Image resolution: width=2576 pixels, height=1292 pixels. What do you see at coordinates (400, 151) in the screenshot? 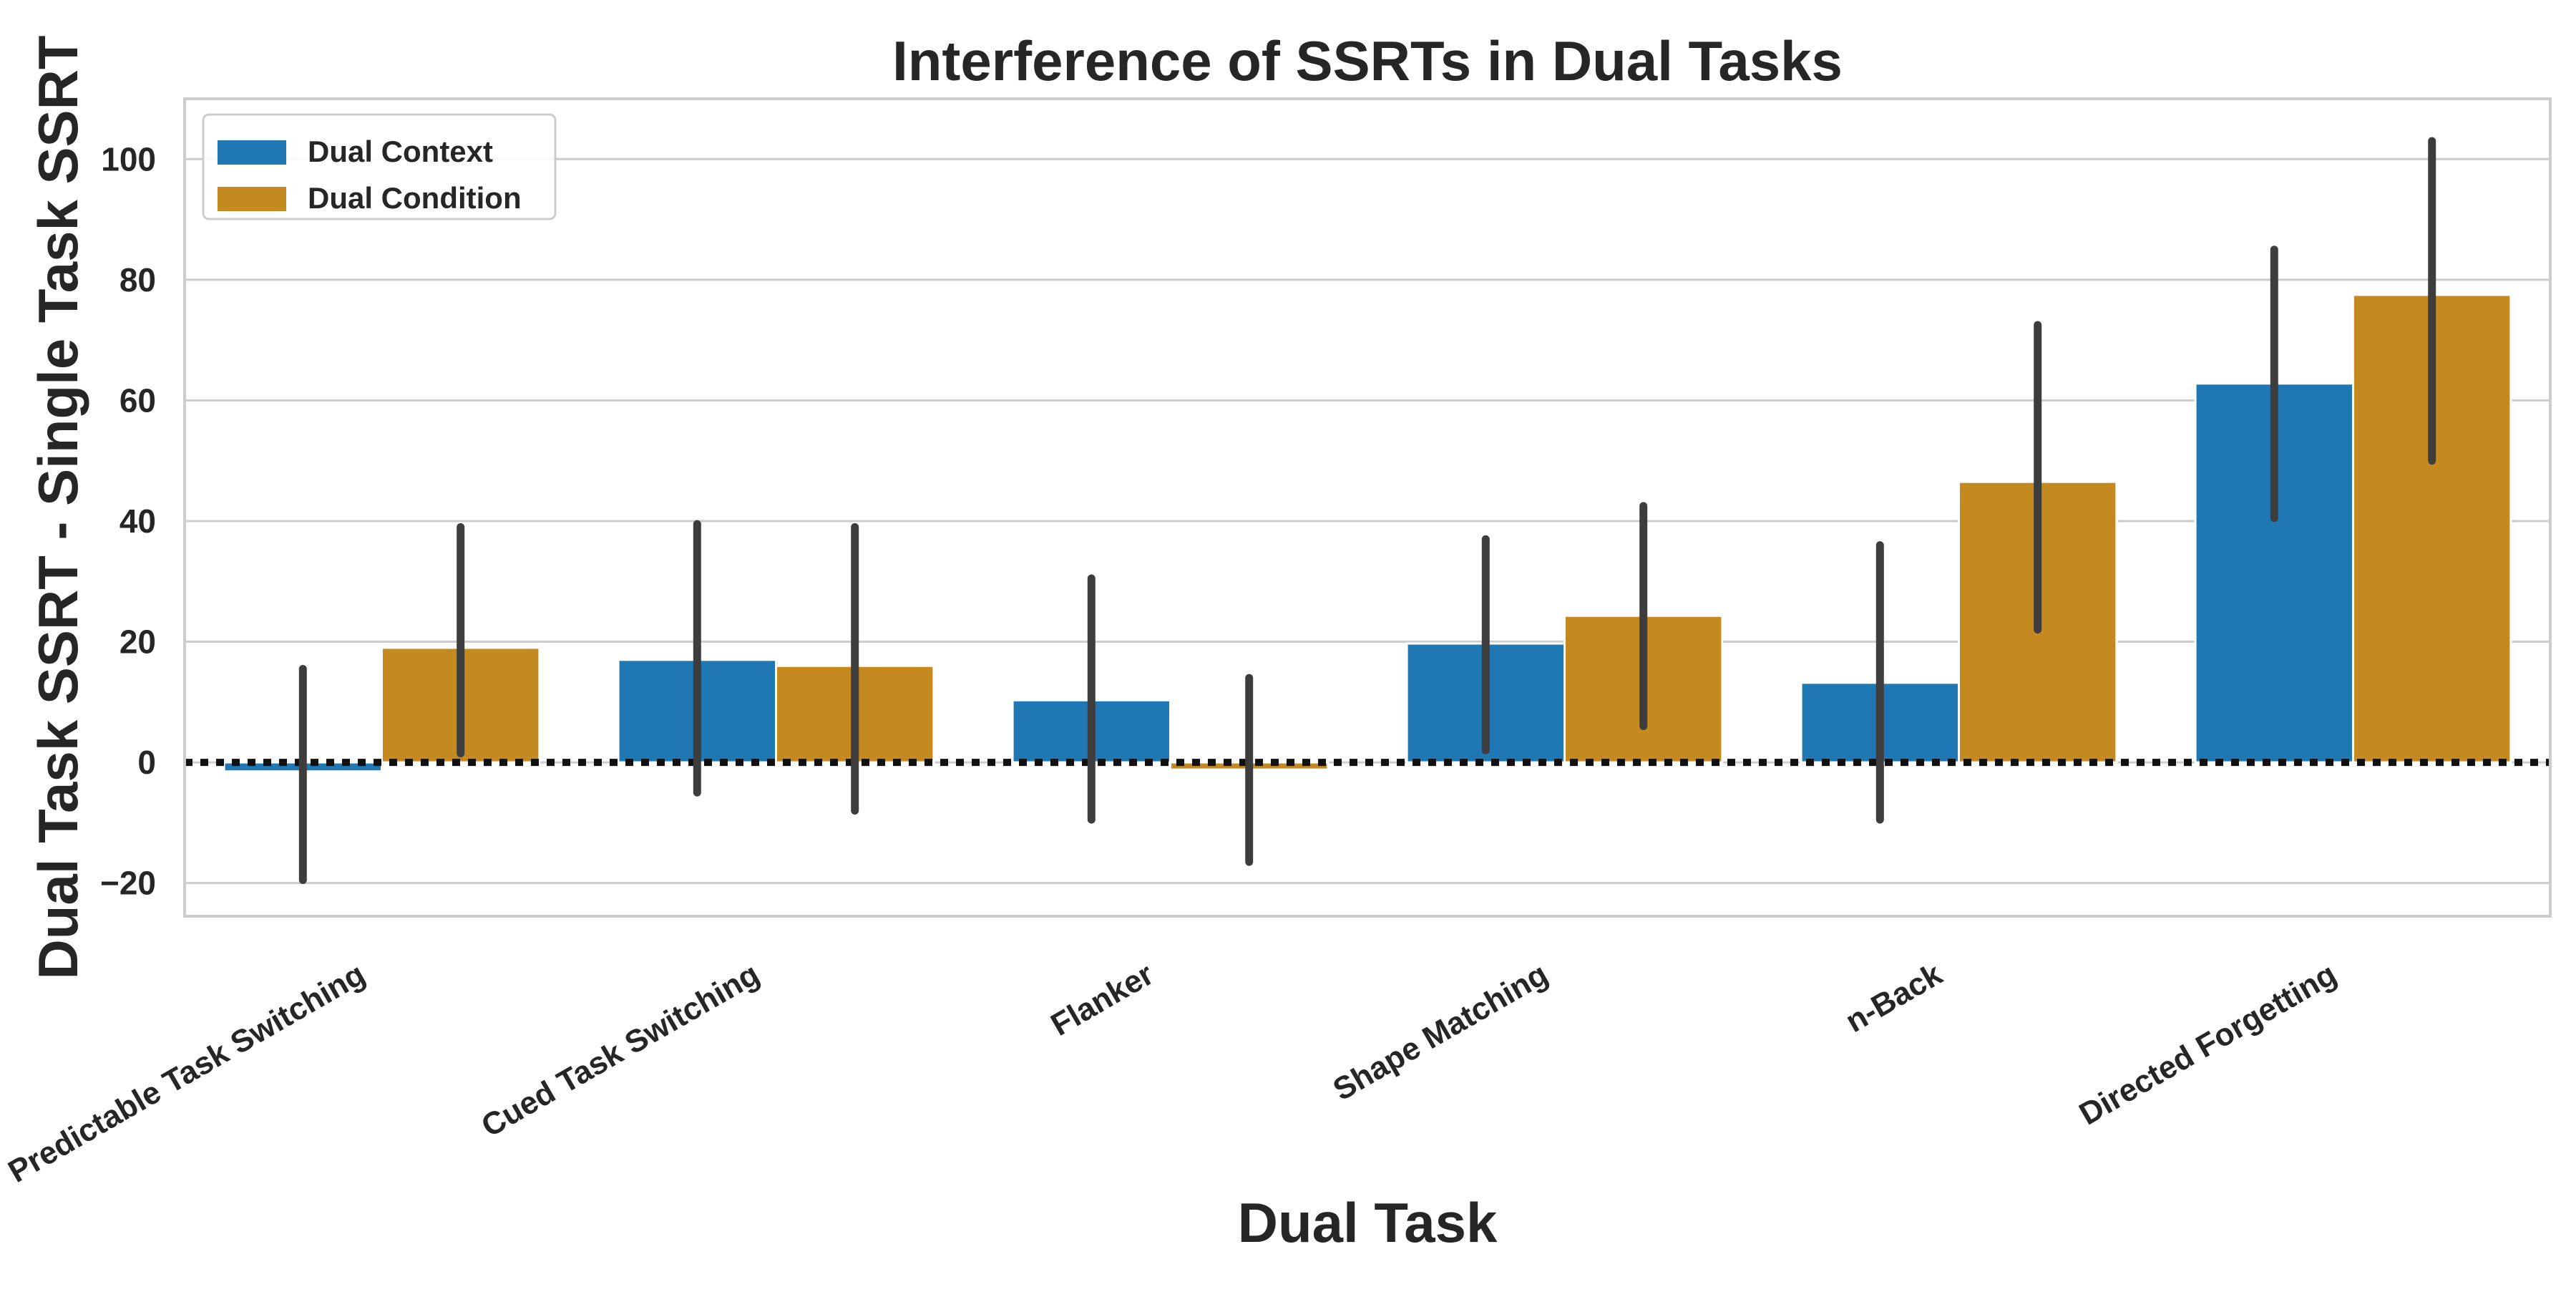
I see `legend-label-dual-context: Dual Context` at bounding box center [400, 151].